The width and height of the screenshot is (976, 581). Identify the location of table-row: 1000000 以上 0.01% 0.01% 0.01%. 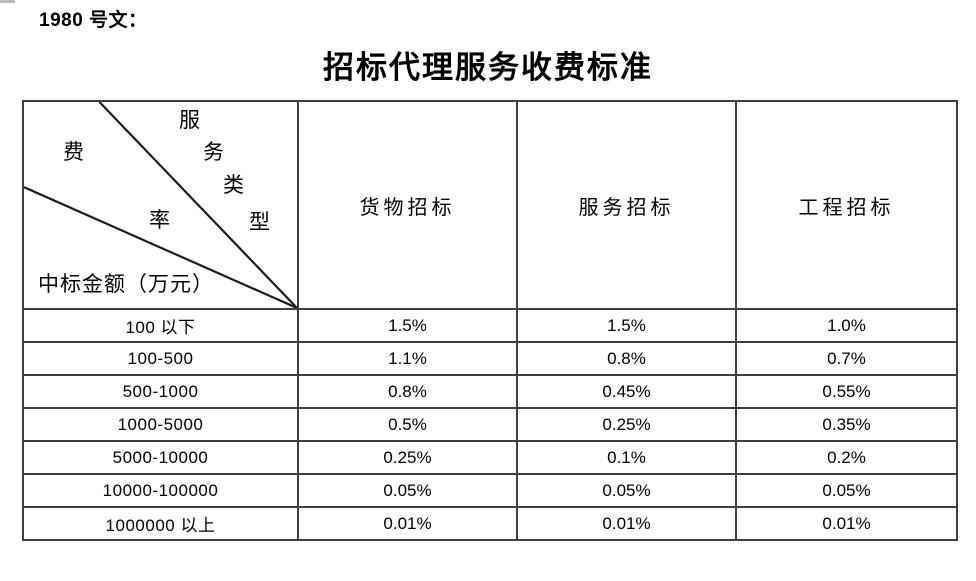
(490, 523).